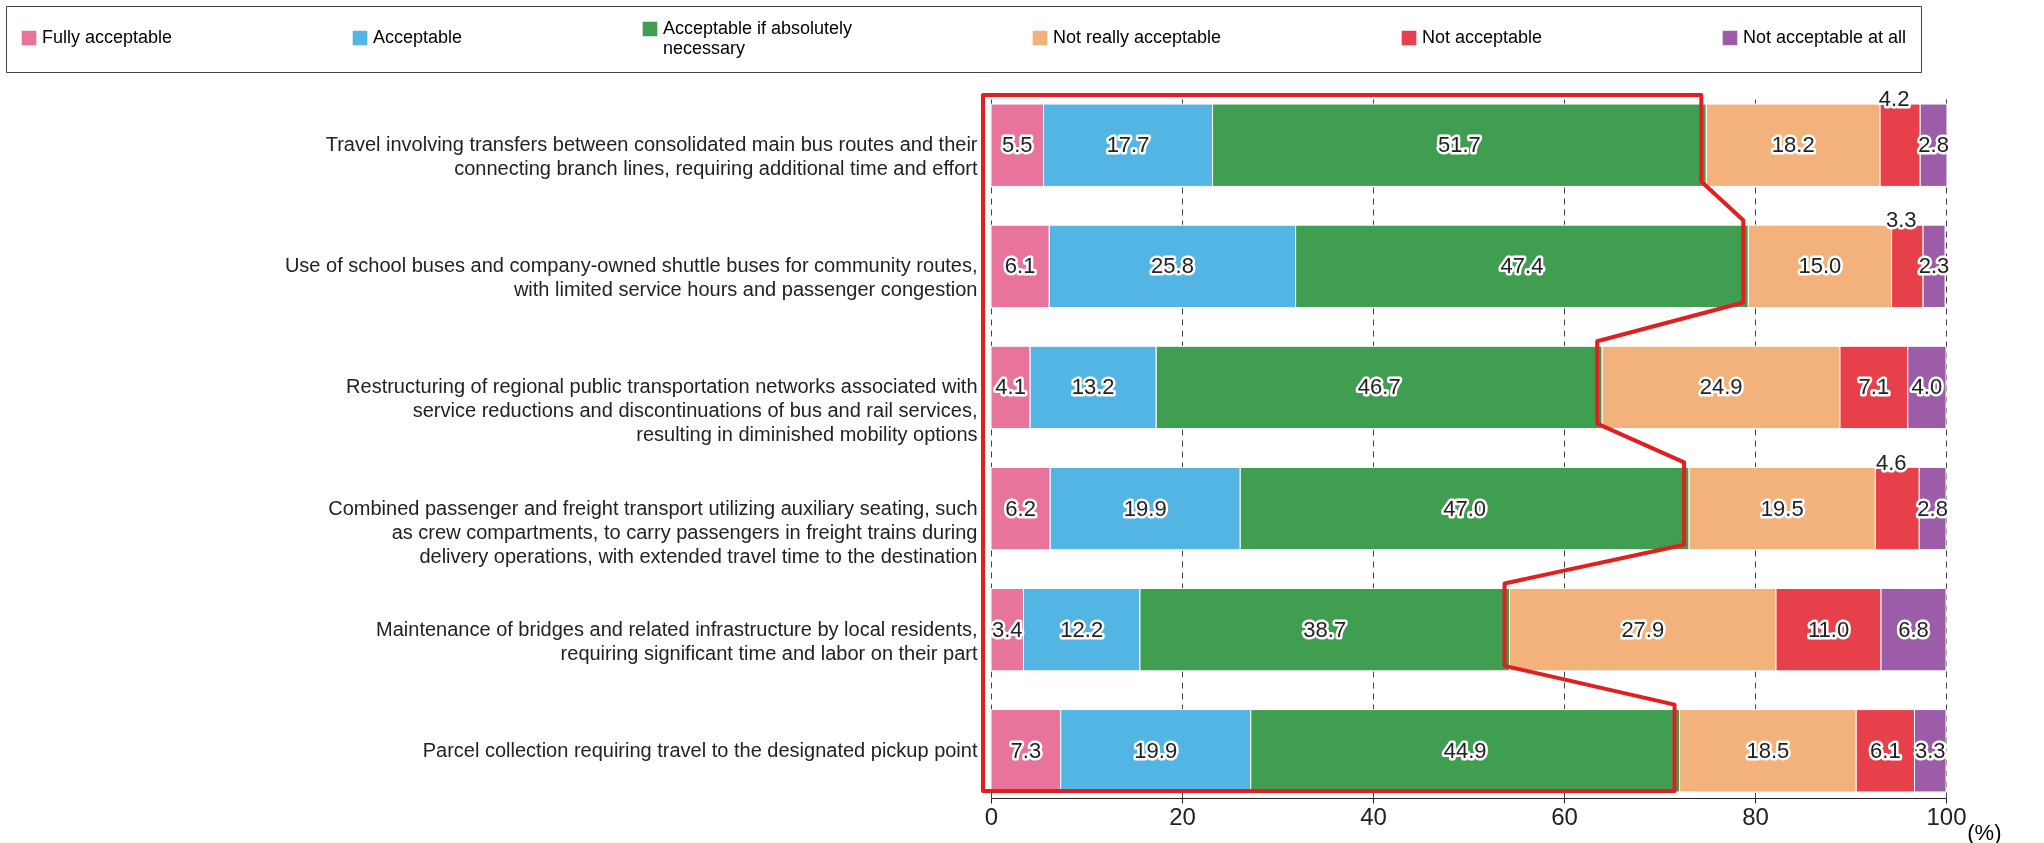  I want to click on data-label: 12.2, so click(1082, 629).